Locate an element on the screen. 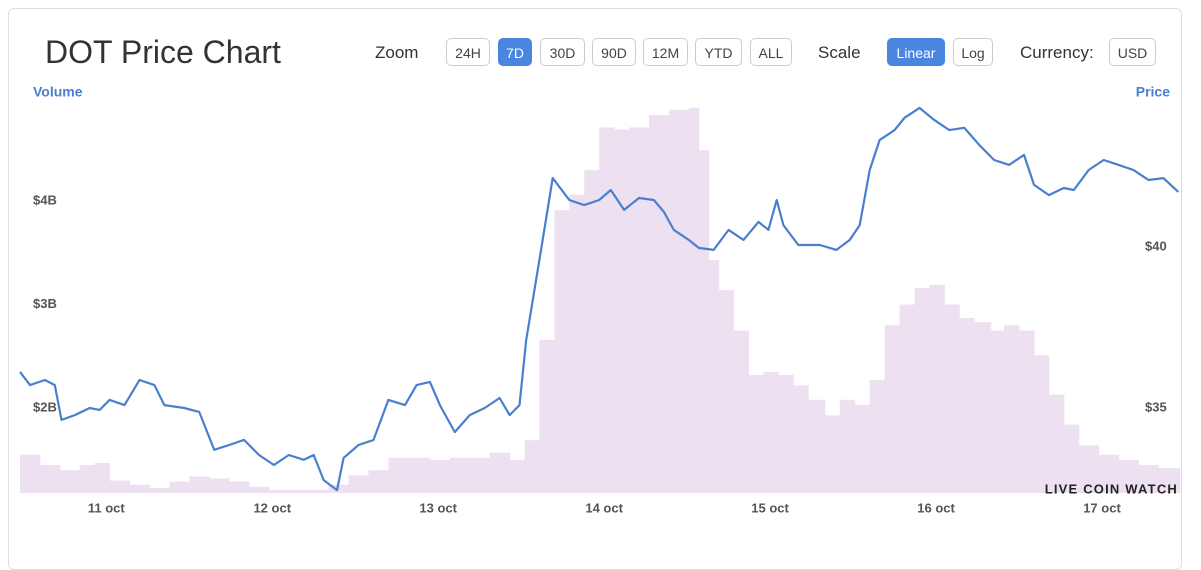  scale-button: Log is located at coordinates (973, 52).